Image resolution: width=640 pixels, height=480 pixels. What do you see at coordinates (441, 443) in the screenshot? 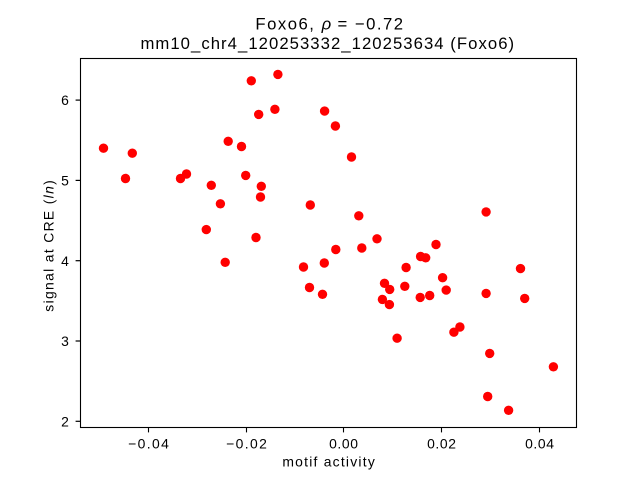
I see `svg-text: 0.02` at bounding box center [441, 443].